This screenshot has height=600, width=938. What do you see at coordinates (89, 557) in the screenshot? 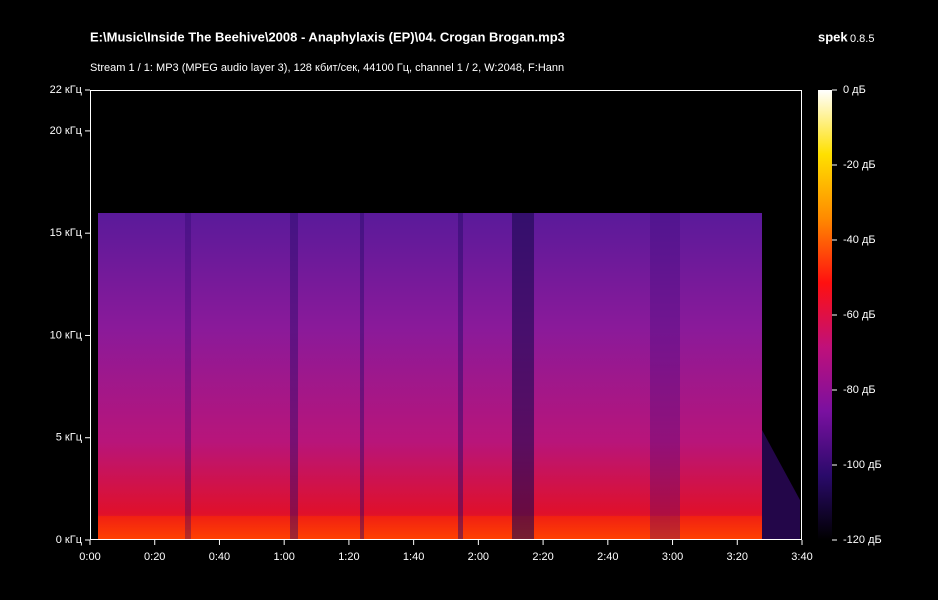
I see `x-tick-label: 0:00` at bounding box center [89, 557].